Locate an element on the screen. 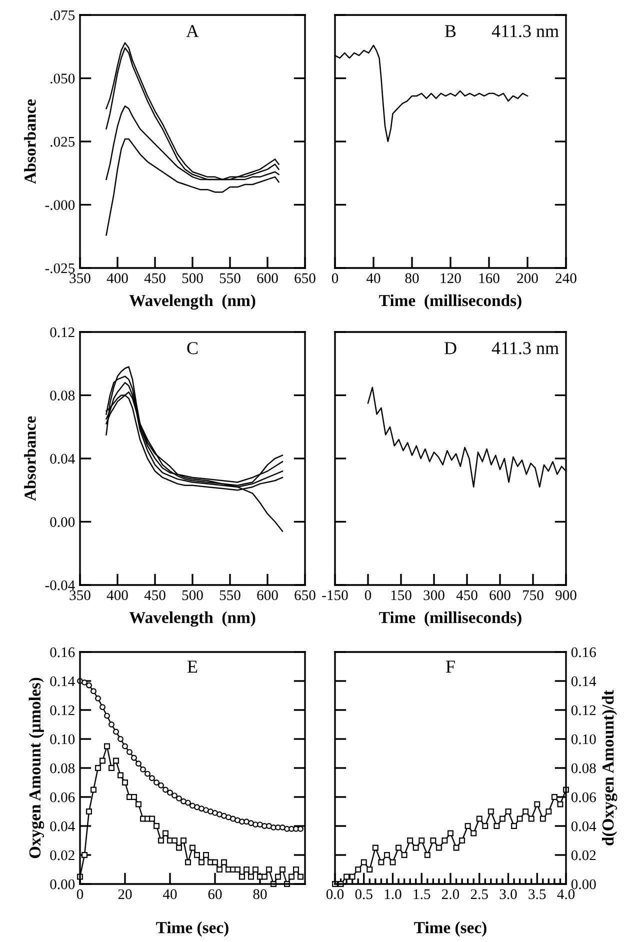 The image size is (633, 942). chart-title: E is located at coordinates (193, 666).